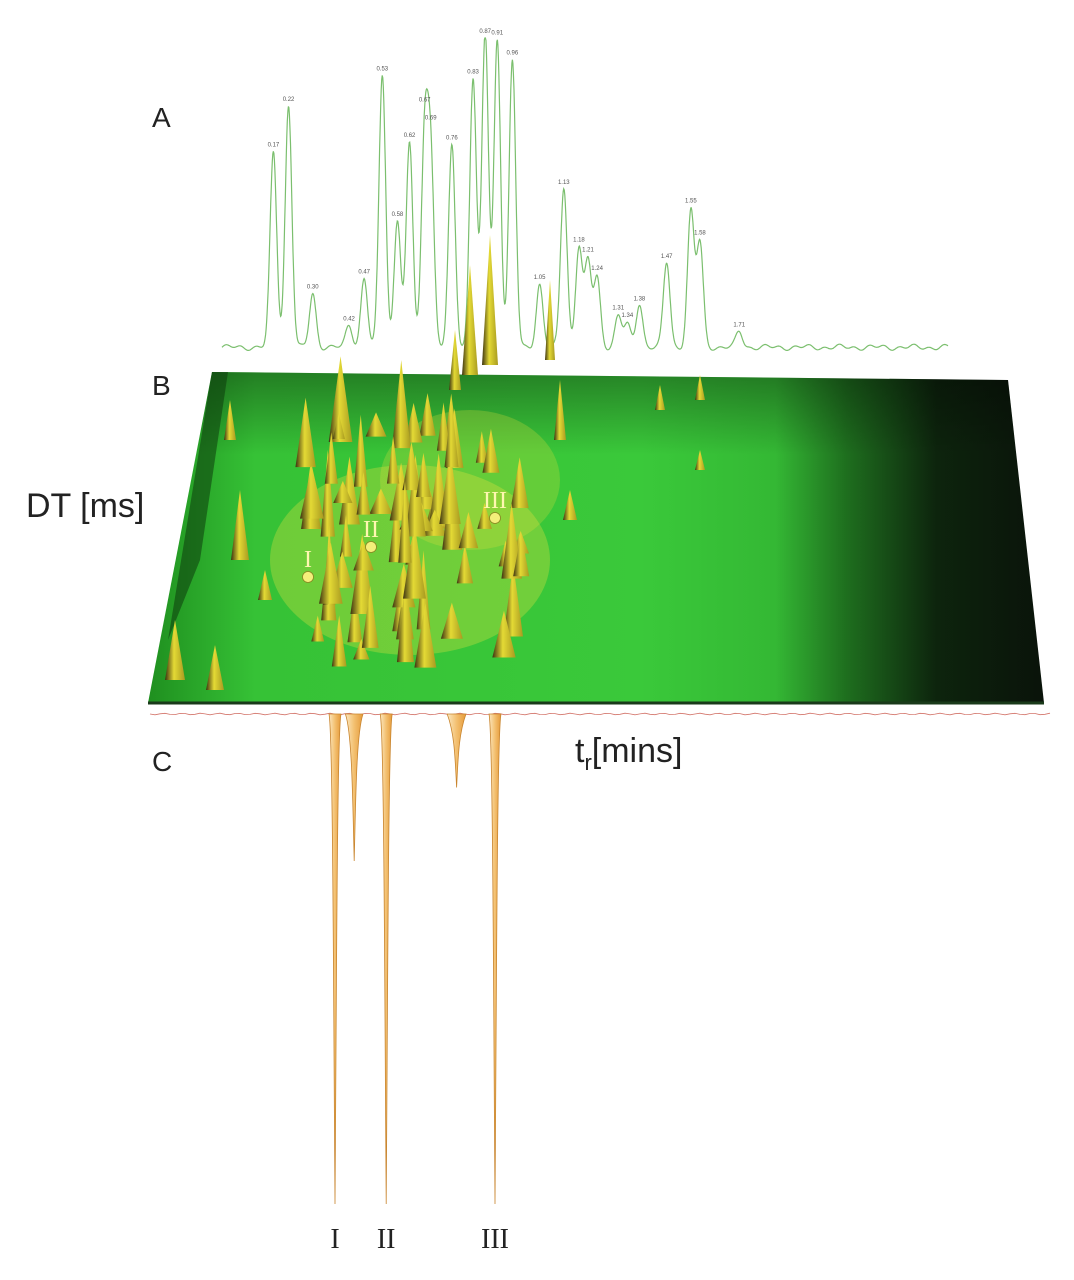  What do you see at coordinates (274, 145) in the screenshot?
I see `peak-label: 0.17` at bounding box center [274, 145].